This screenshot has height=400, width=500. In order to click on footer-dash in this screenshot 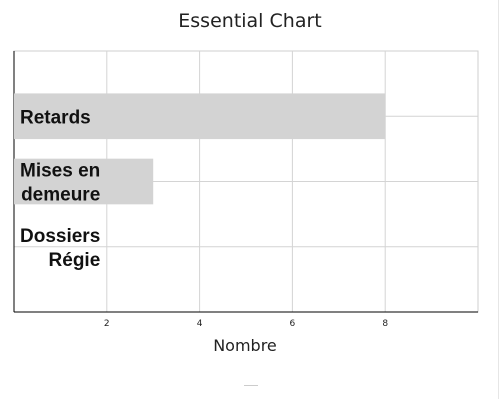, I will do `click(251, 385)`.